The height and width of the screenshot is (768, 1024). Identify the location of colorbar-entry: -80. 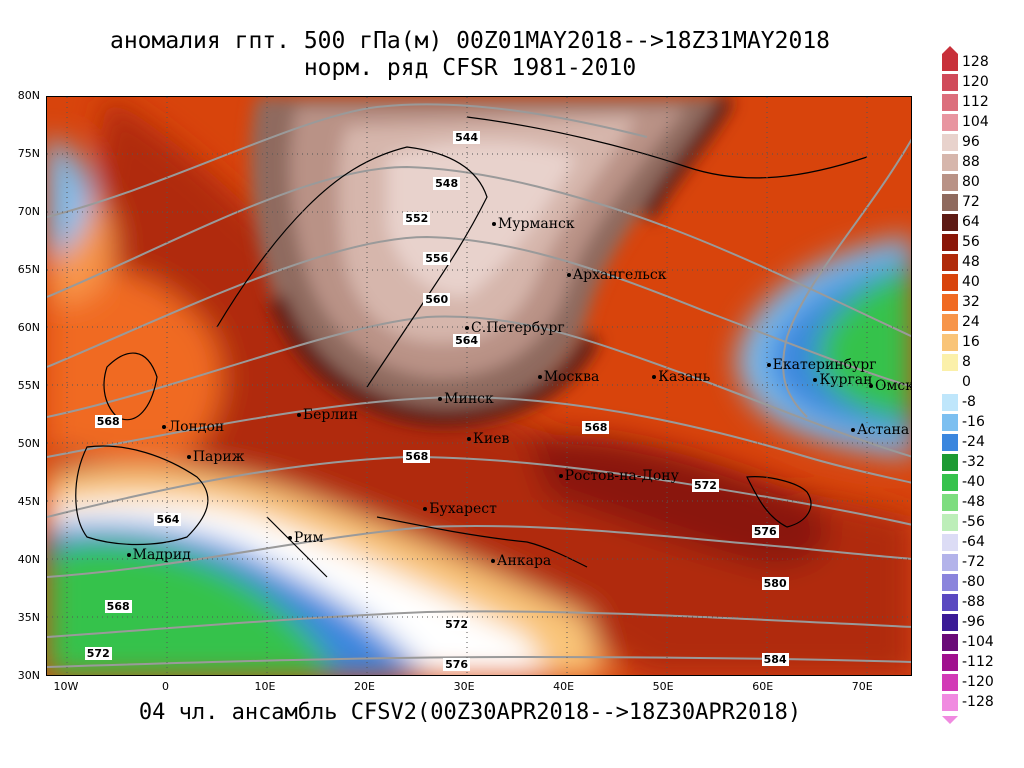
(980, 582).